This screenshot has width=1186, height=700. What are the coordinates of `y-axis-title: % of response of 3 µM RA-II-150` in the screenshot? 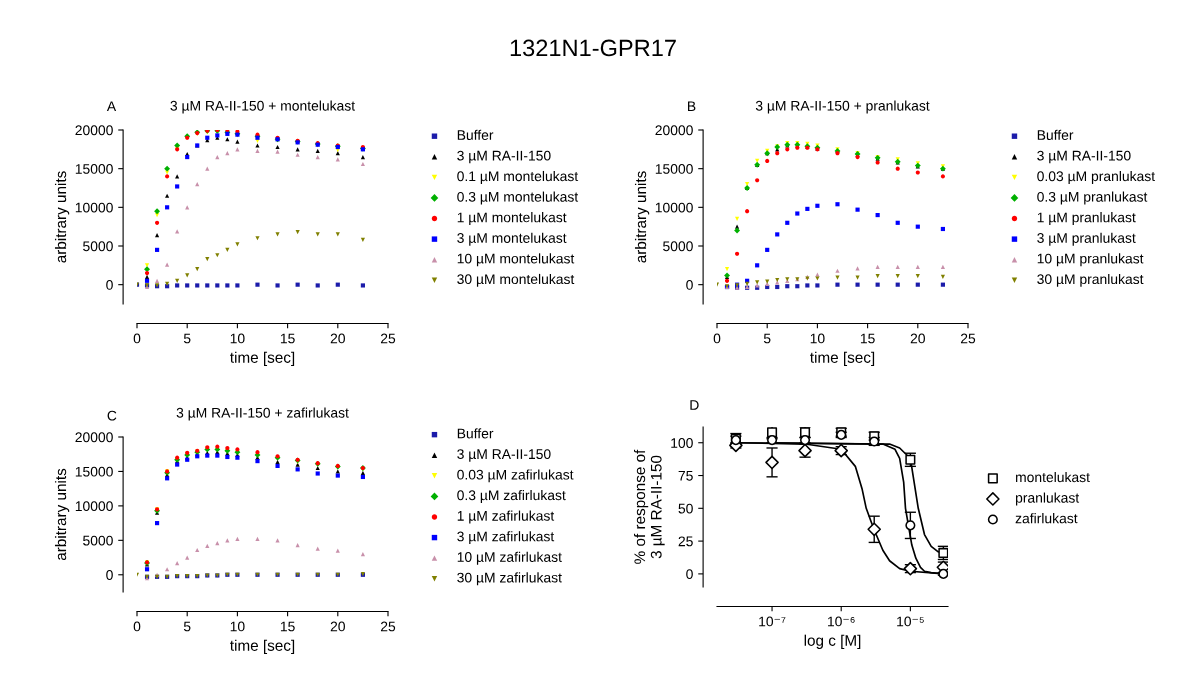 It's located at (649, 506).